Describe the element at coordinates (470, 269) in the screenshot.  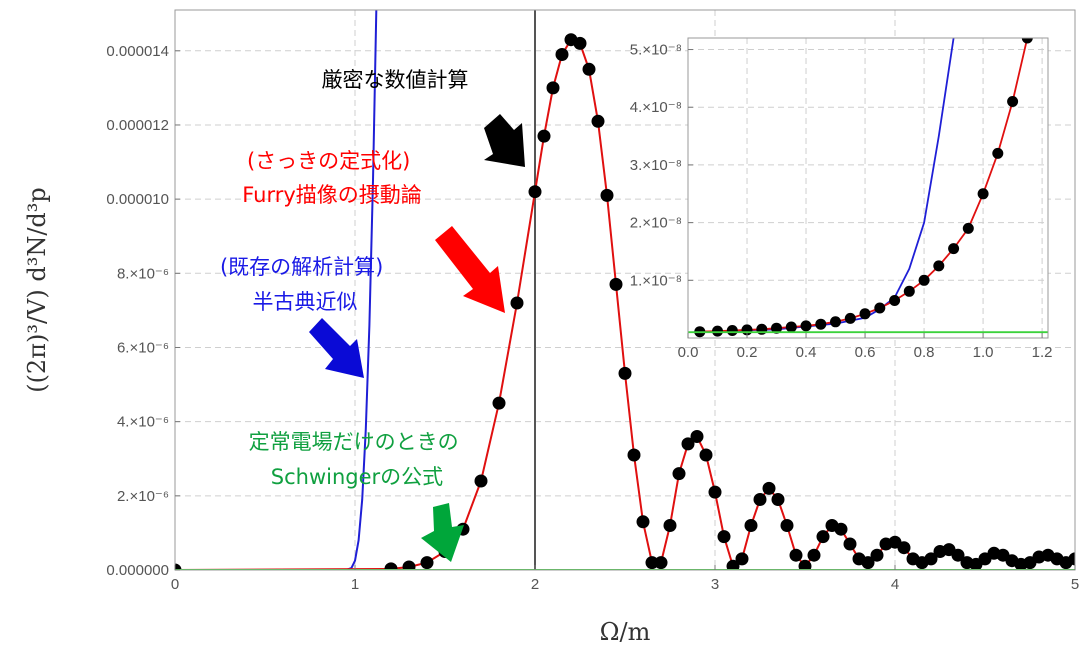
I see `arrow-furry` at that location.